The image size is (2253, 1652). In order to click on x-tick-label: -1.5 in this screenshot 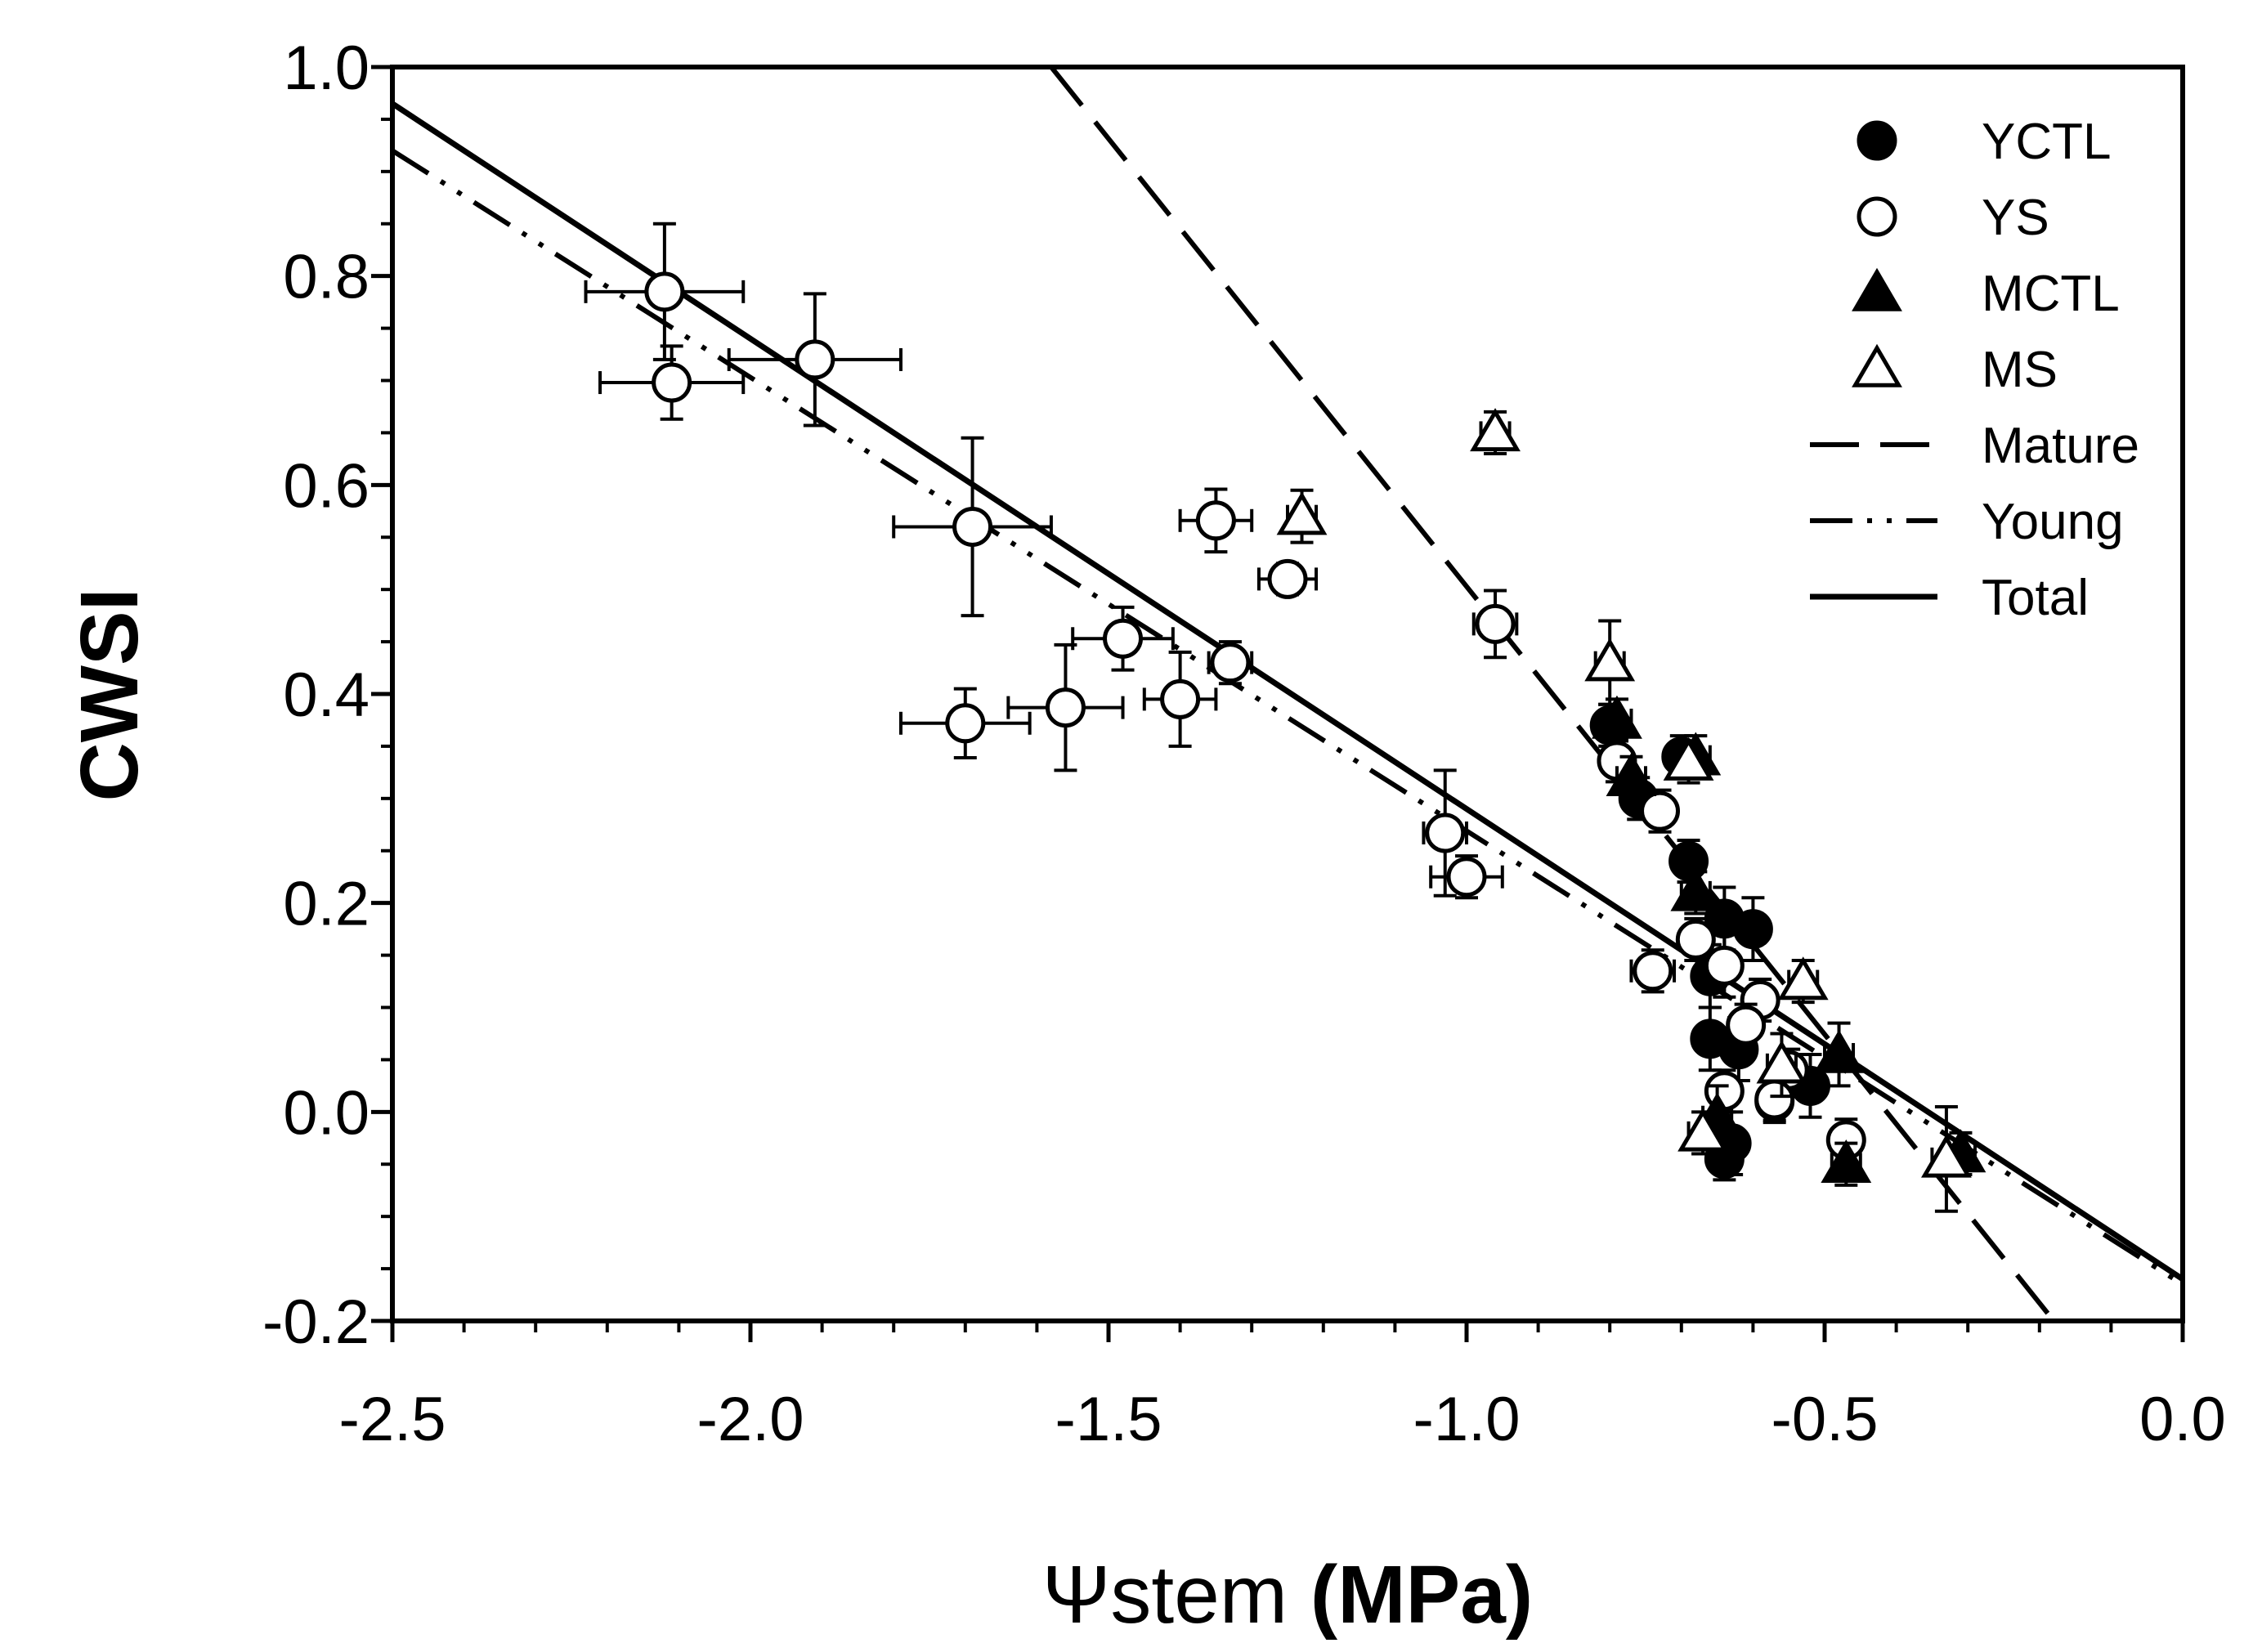, I will do `click(1108, 1419)`.